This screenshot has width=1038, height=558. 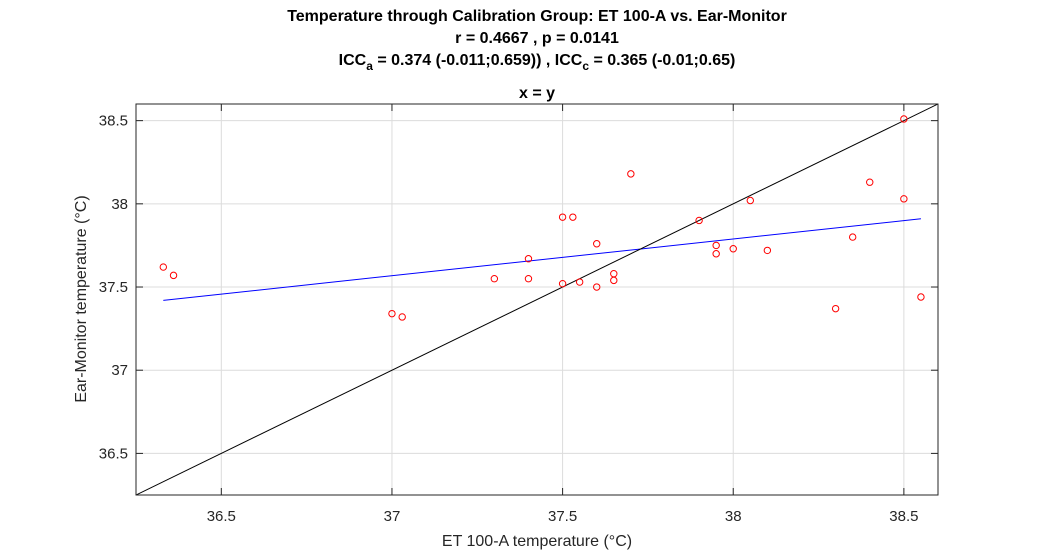 I want to click on x-axis-label: ET 100-A temperature (°C), so click(x=537, y=541).